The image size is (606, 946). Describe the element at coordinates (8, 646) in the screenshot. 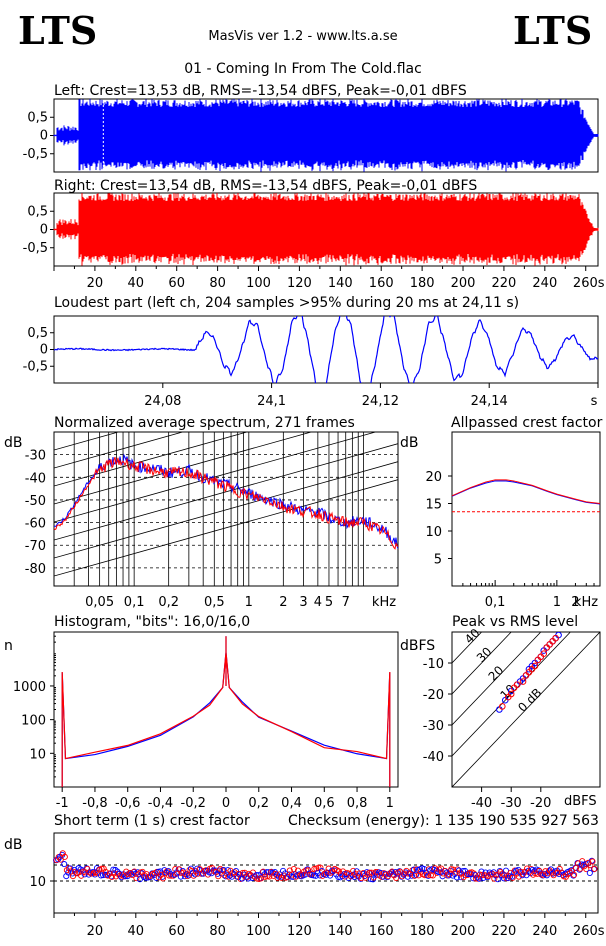

I see `histogram-ylabel: n` at that location.